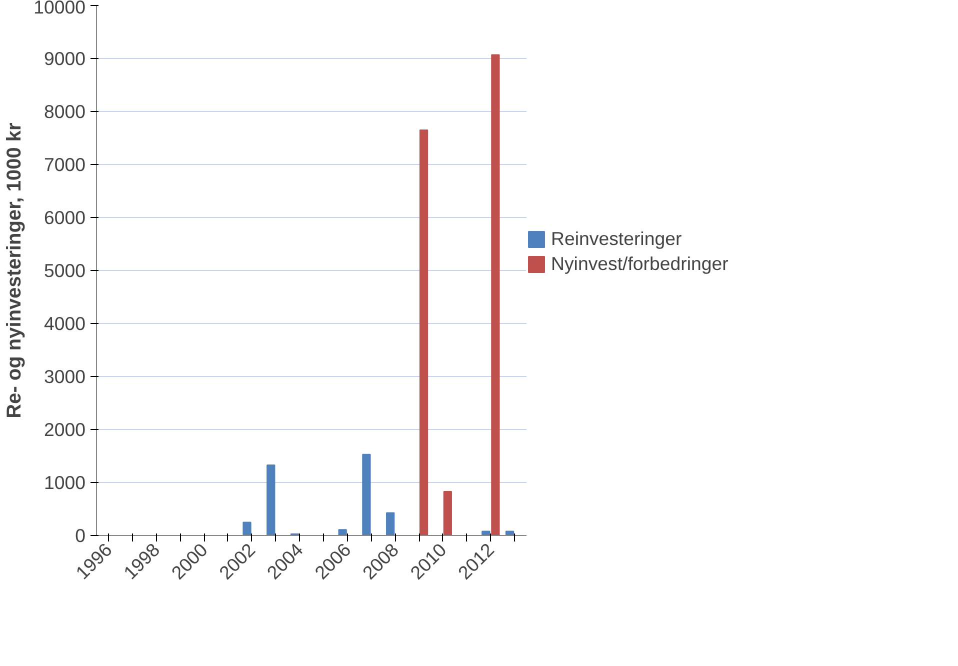 The image size is (958, 666). I want to click on y-tick-label: 4000, so click(65, 323).